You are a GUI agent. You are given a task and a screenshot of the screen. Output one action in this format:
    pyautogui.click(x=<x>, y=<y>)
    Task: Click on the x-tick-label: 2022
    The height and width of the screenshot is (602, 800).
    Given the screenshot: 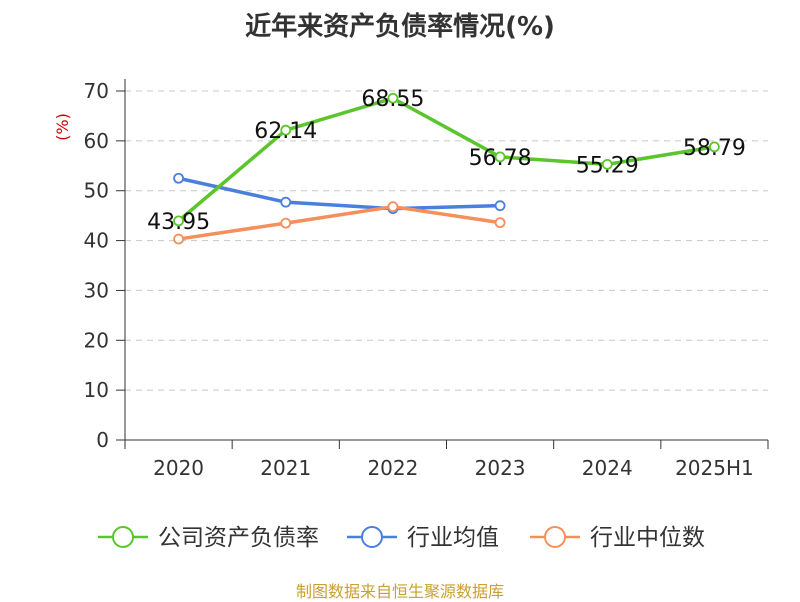 What is the action you would take?
    pyautogui.click(x=392, y=468)
    